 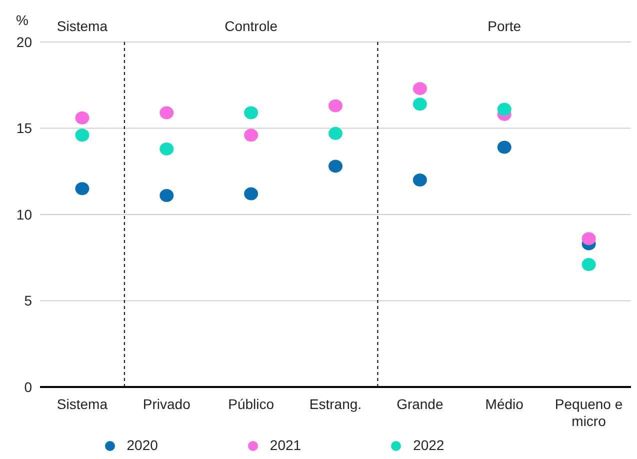 What do you see at coordinates (504, 404) in the screenshot?
I see `x-tick-label: Médio` at bounding box center [504, 404].